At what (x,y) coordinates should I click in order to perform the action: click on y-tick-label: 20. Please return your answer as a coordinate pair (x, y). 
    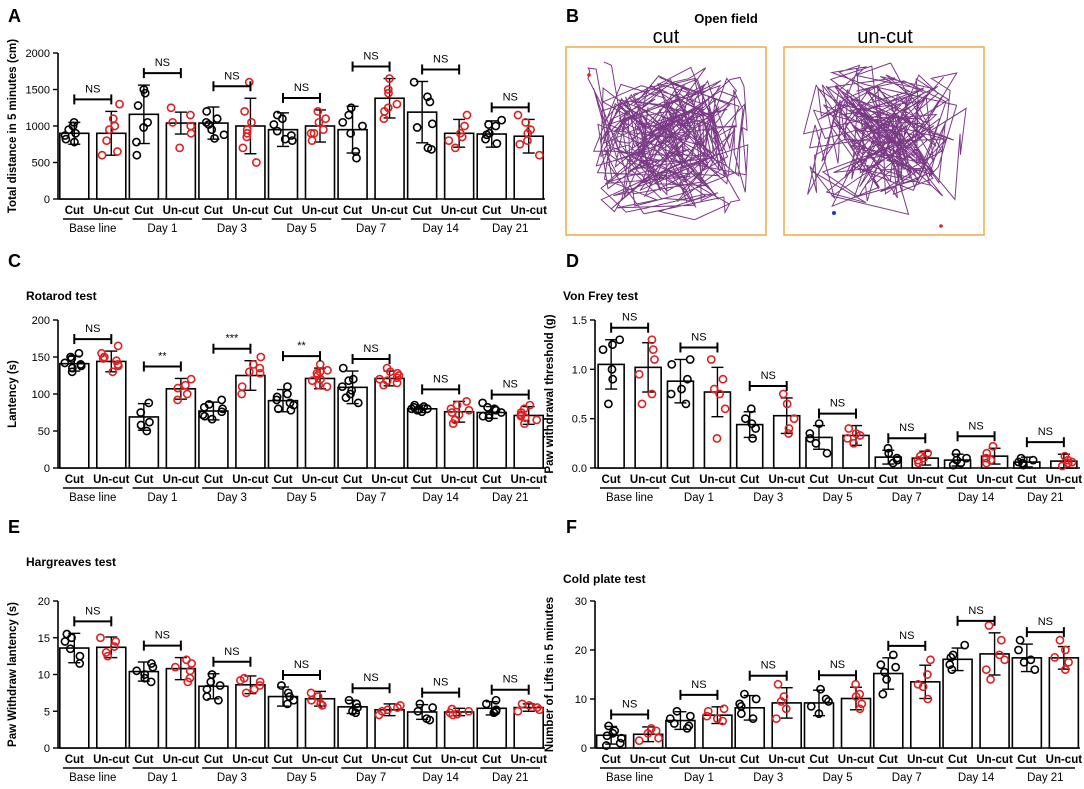
    Looking at the image, I should click on (44, 602).